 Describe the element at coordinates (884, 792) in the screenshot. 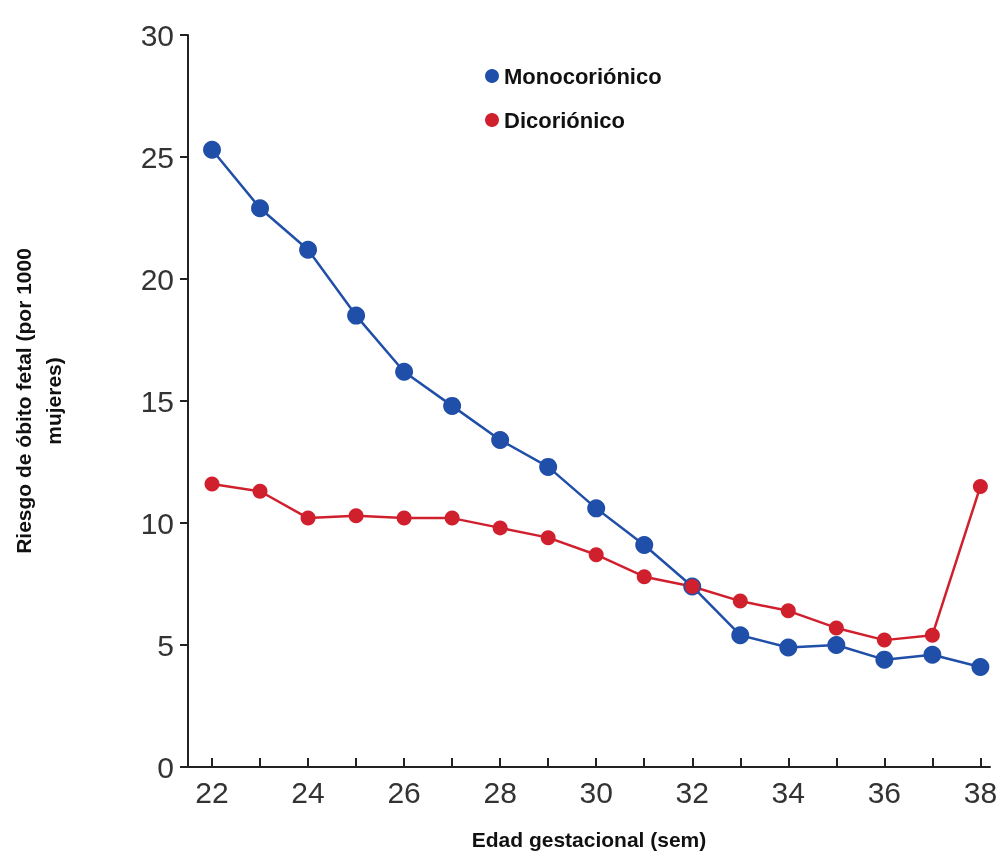

I see `x-tick-label: 36` at that location.